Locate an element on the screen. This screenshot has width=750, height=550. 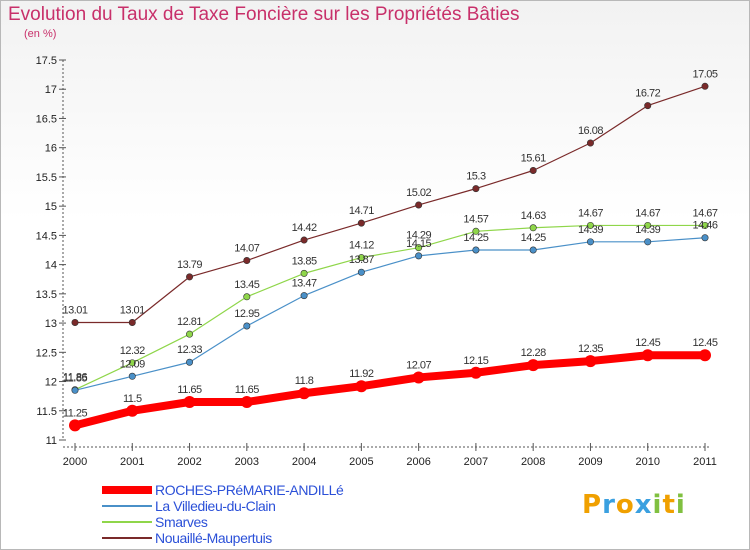
data-label: 13.79 is located at coordinates (189, 265).